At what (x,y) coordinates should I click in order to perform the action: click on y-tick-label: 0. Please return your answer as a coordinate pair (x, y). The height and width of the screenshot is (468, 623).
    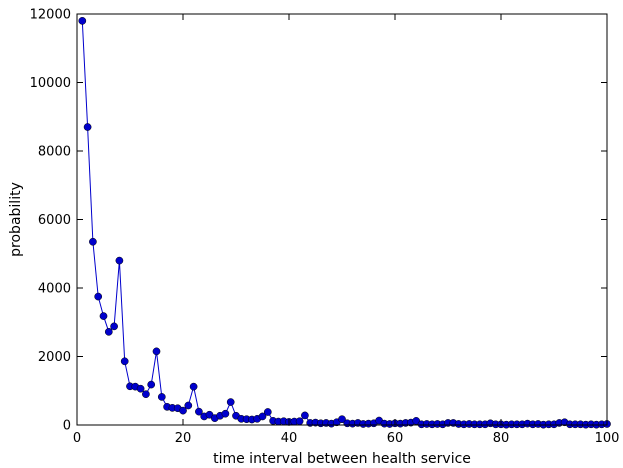
    Looking at the image, I should click on (67, 426).